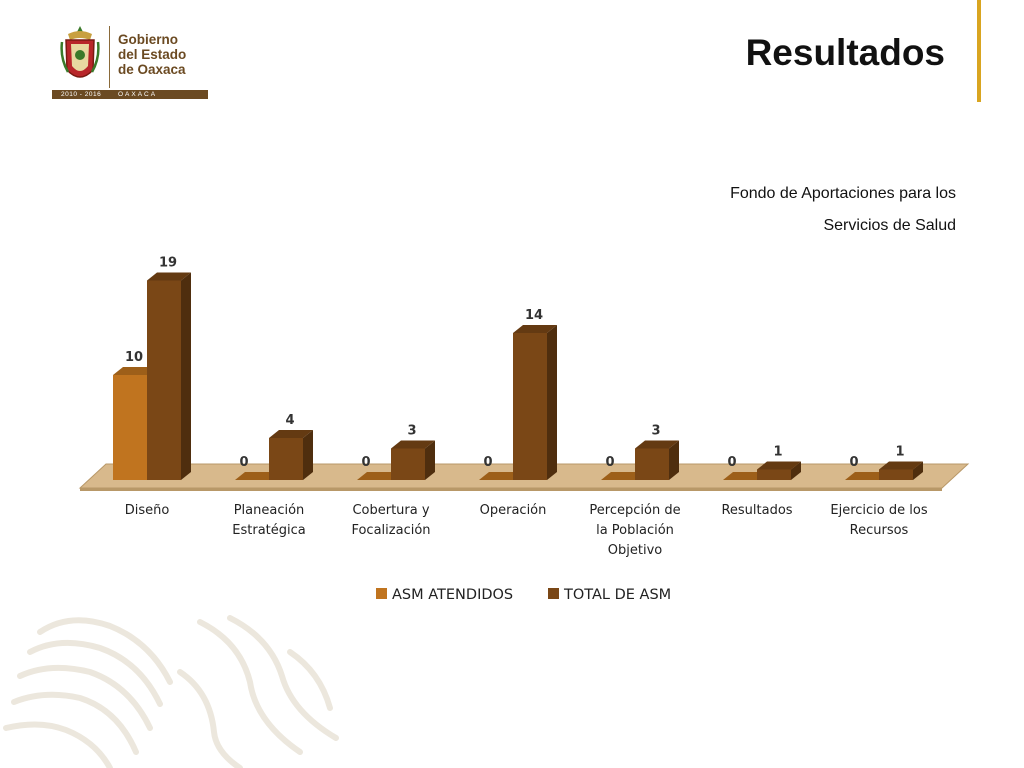 The image size is (1024, 768). I want to click on category-label-line: Focalización, so click(390, 530).